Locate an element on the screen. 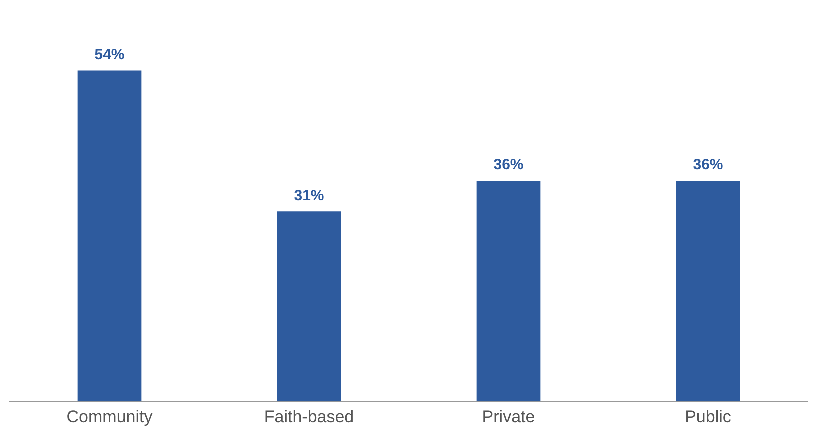  data-label: 31% is located at coordinates (309, 195).